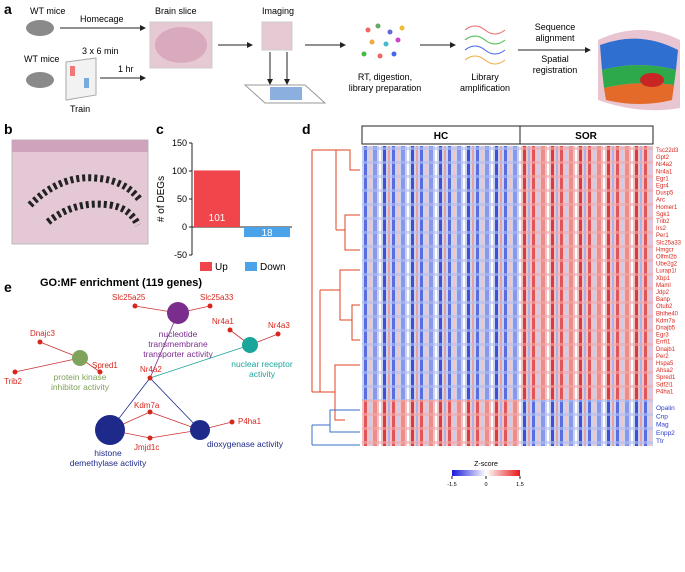 The image size is (685, 572). Describe the element at coordinates (667, 151) in the screenshot. I see `gene-label: Tsc22d3` at that location.